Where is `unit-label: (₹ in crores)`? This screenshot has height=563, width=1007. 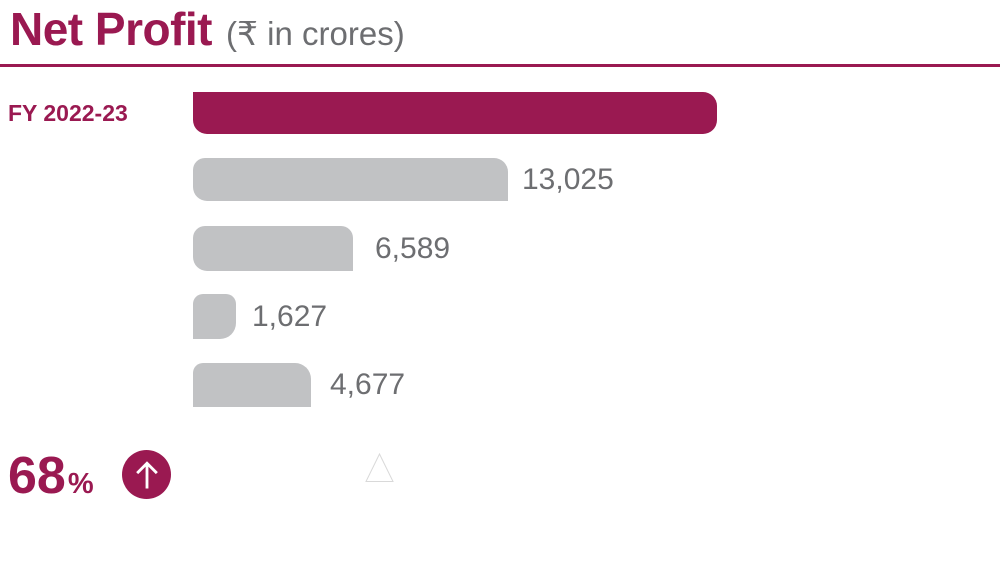 unit-label: (₹ in crores) is located at coordinates (315, 33).